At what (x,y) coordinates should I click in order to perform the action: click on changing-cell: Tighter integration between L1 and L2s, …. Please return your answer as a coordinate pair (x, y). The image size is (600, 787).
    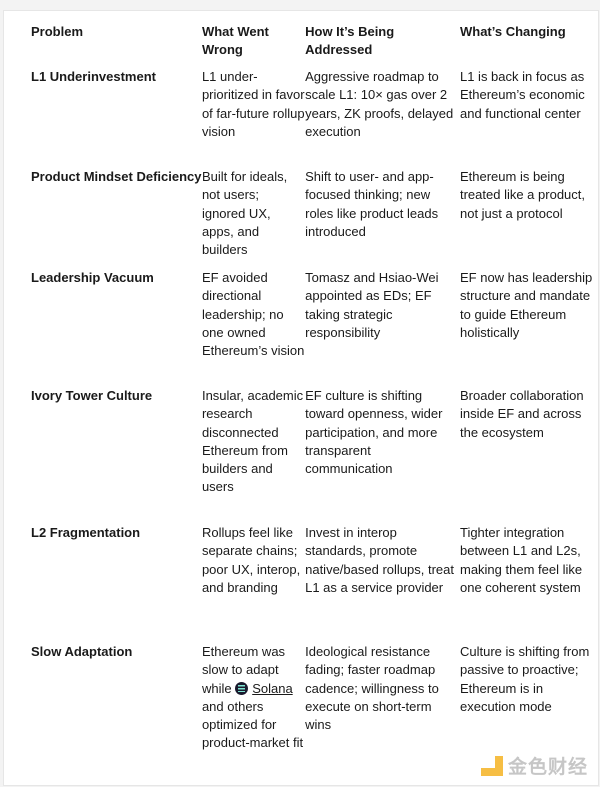
    Looking at the image, I should click on (521, 560).